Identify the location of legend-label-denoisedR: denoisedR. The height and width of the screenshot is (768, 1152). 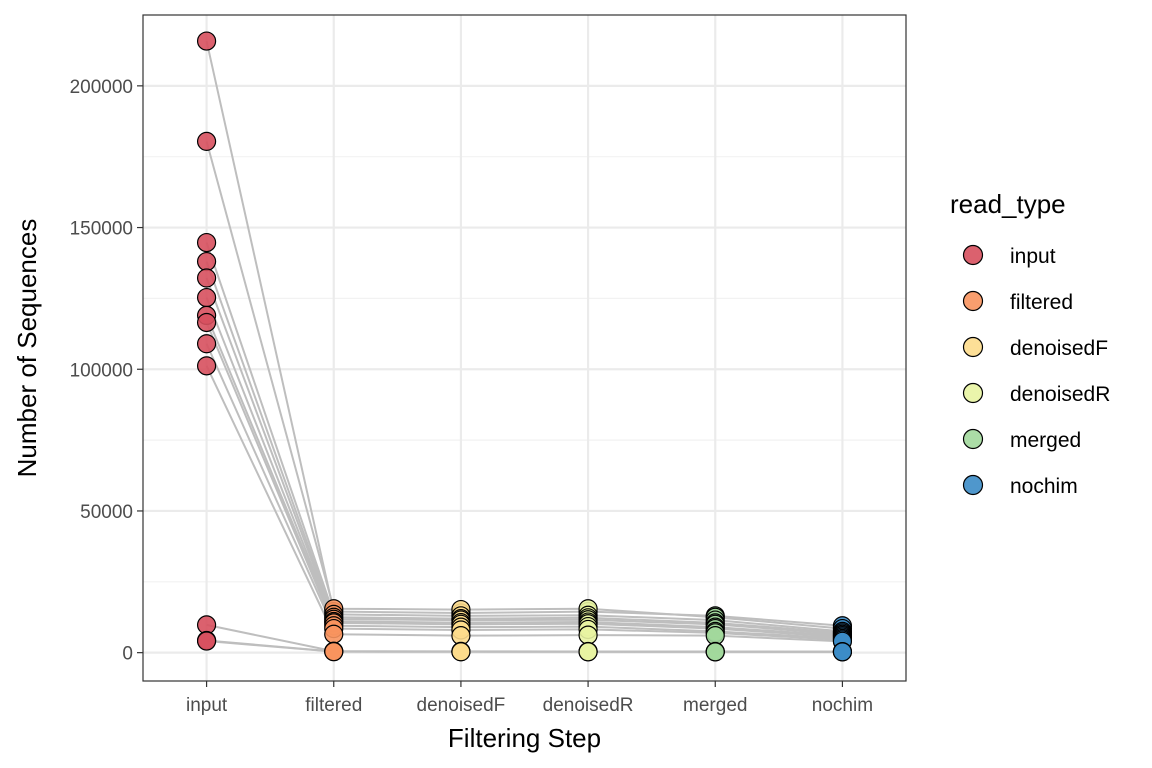
(1060, 394).